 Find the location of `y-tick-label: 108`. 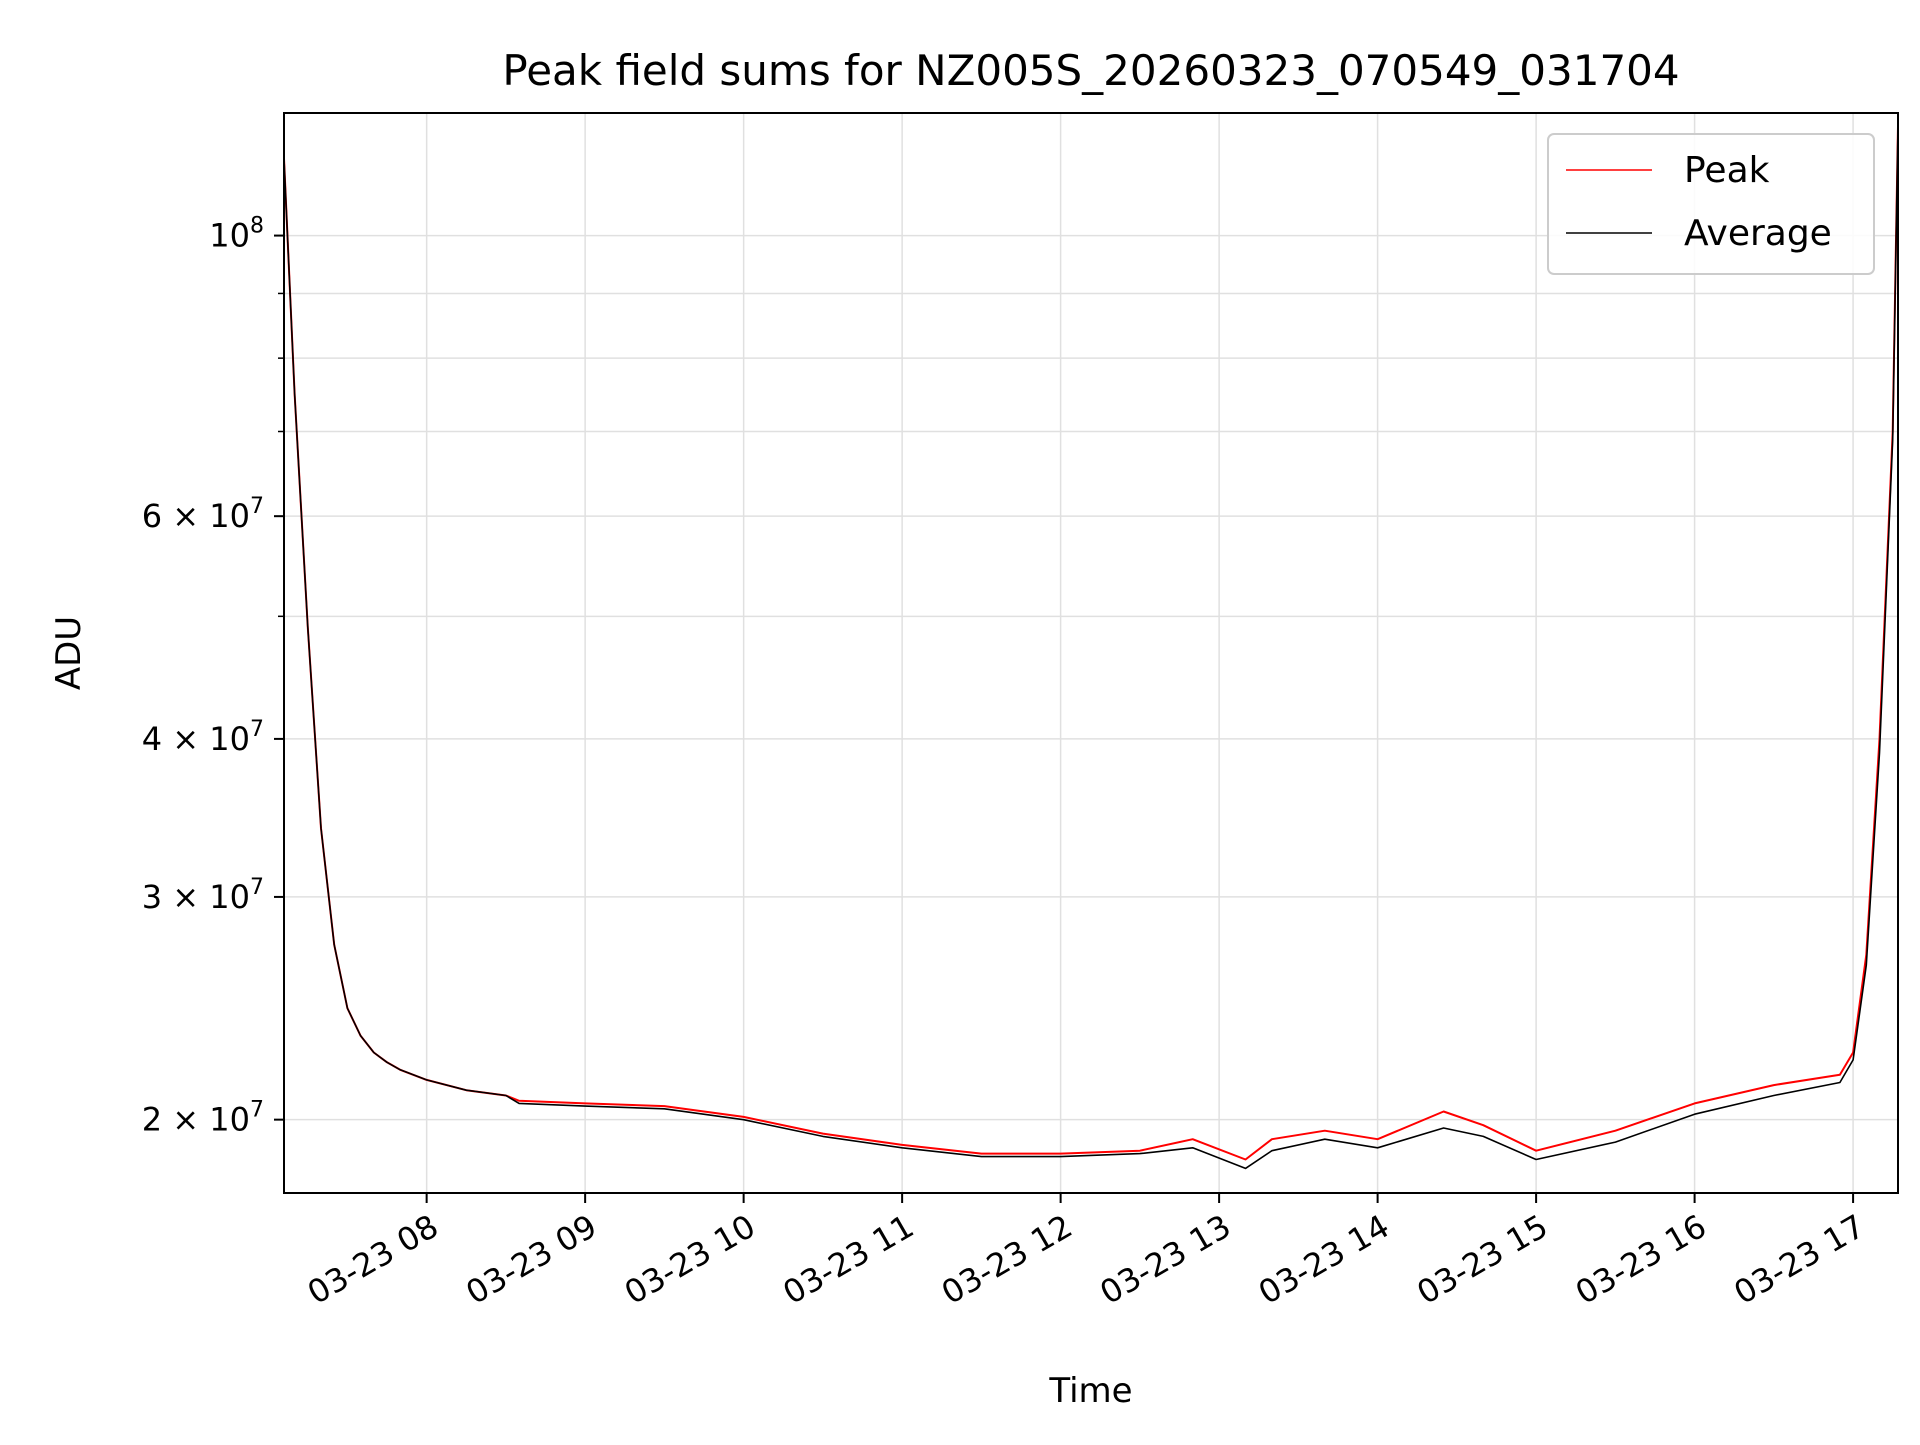

y-tick-label: 108 is located at coordinates (236, 234).